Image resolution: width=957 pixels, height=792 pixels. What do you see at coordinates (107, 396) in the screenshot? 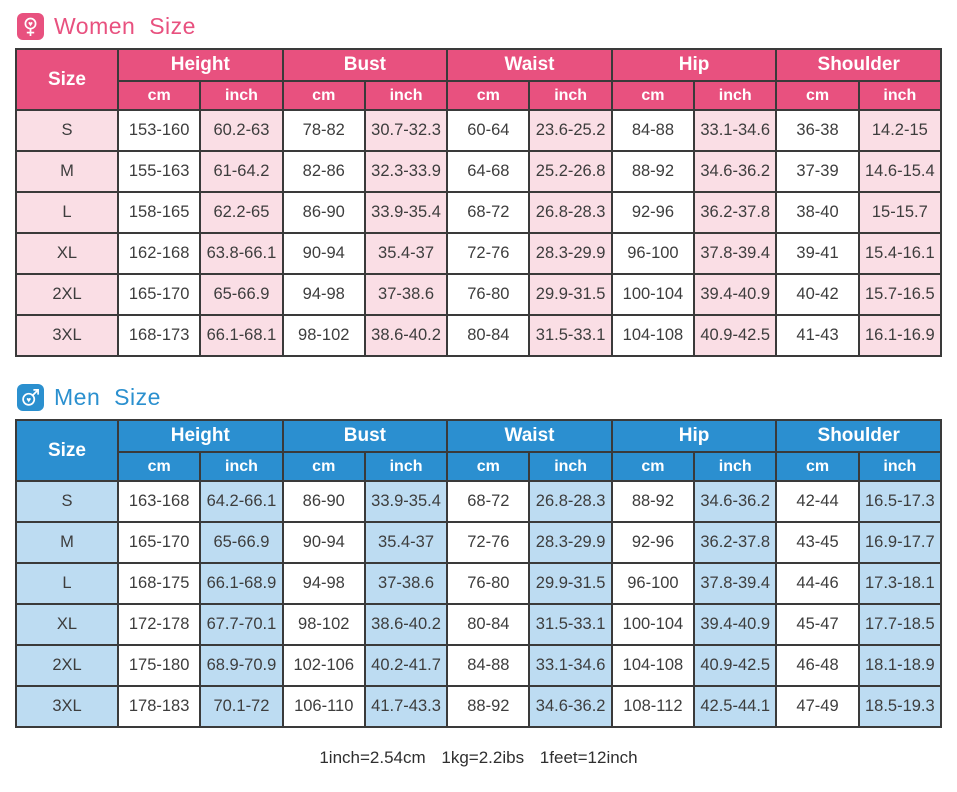
I see `men-size-title: Men Size` at bounding box center [107, 396].